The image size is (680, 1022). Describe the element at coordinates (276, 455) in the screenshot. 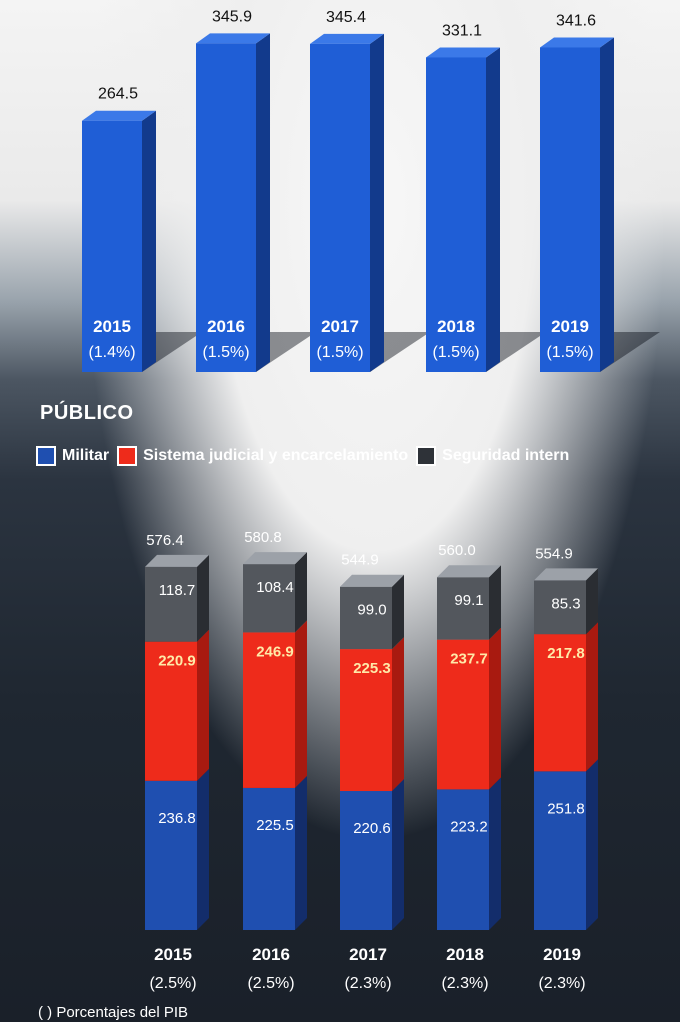

I see `legend-label-judicial: Sistema judicial y encarcelamiento` at that location.